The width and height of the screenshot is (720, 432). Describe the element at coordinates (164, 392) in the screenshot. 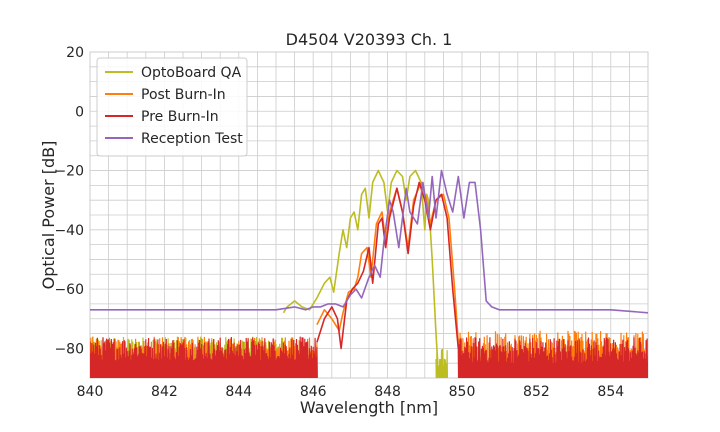

I see `x-tick-label: 842` at that location.